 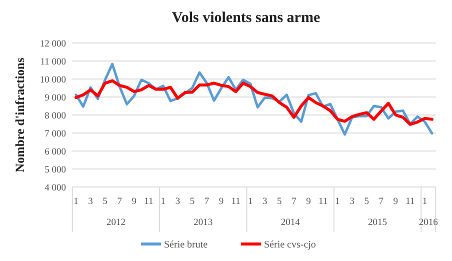 What do you see at coordinates (55, 117) in the screenshot?
I see `y-tick-label: 8 000` at bounding box center [55, 117].